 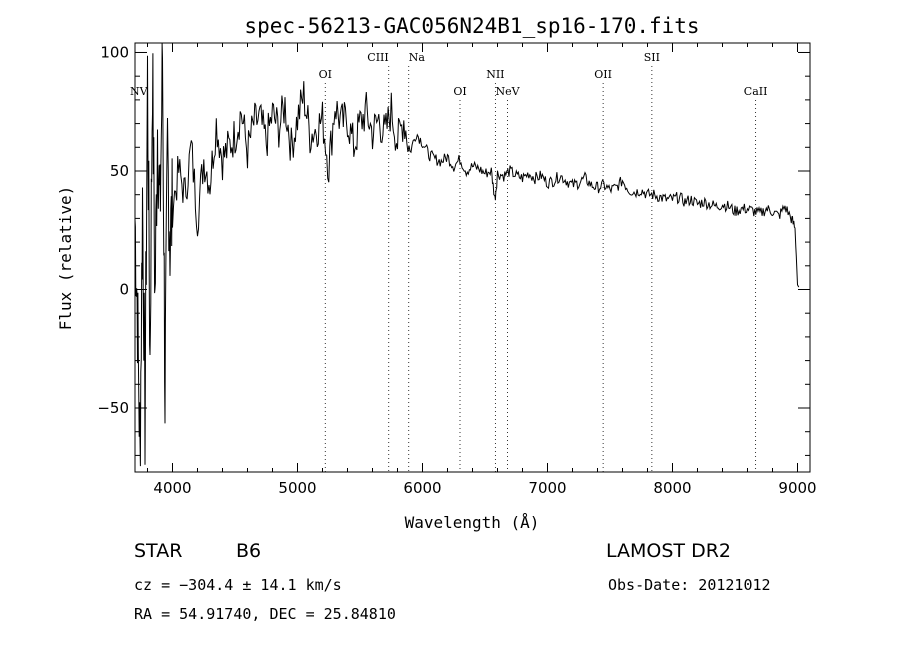 I want to click on x-tick-label: 8000, so click(x=672, y=488).